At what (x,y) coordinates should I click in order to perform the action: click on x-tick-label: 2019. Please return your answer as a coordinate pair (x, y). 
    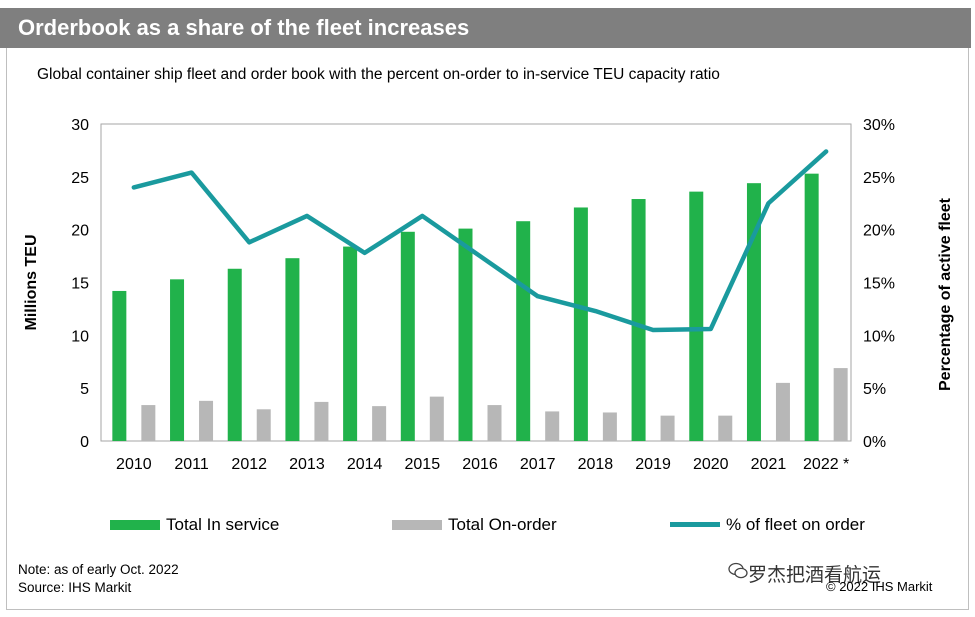
    Looking at the image, I should click on (653, 464).